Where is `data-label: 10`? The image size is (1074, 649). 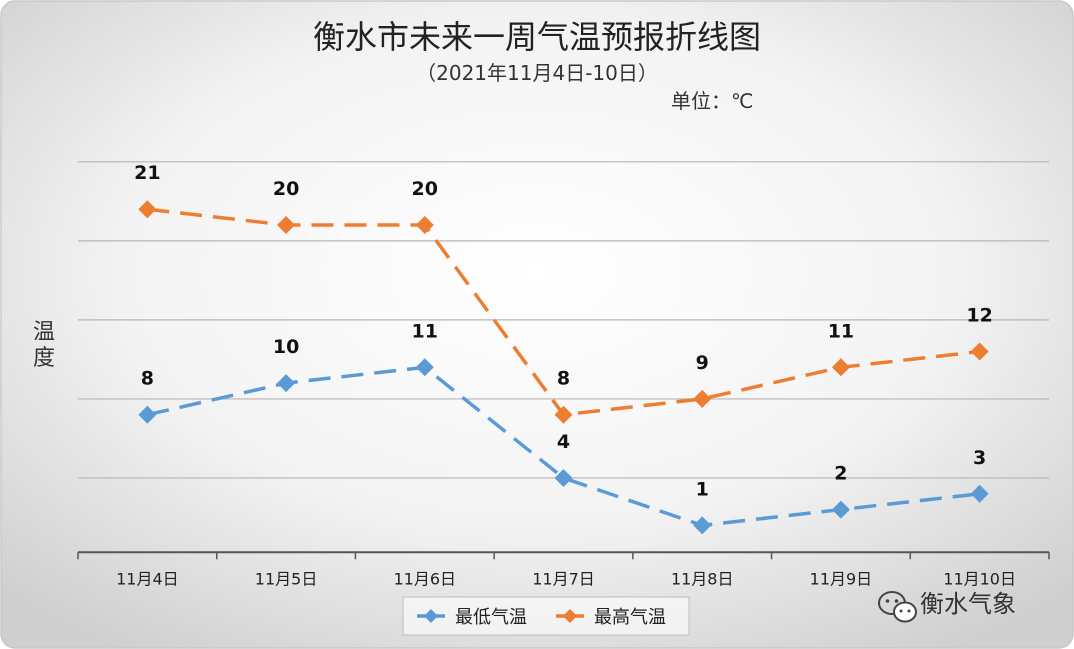 data-label: 10 is located at coordinates (286, 347).